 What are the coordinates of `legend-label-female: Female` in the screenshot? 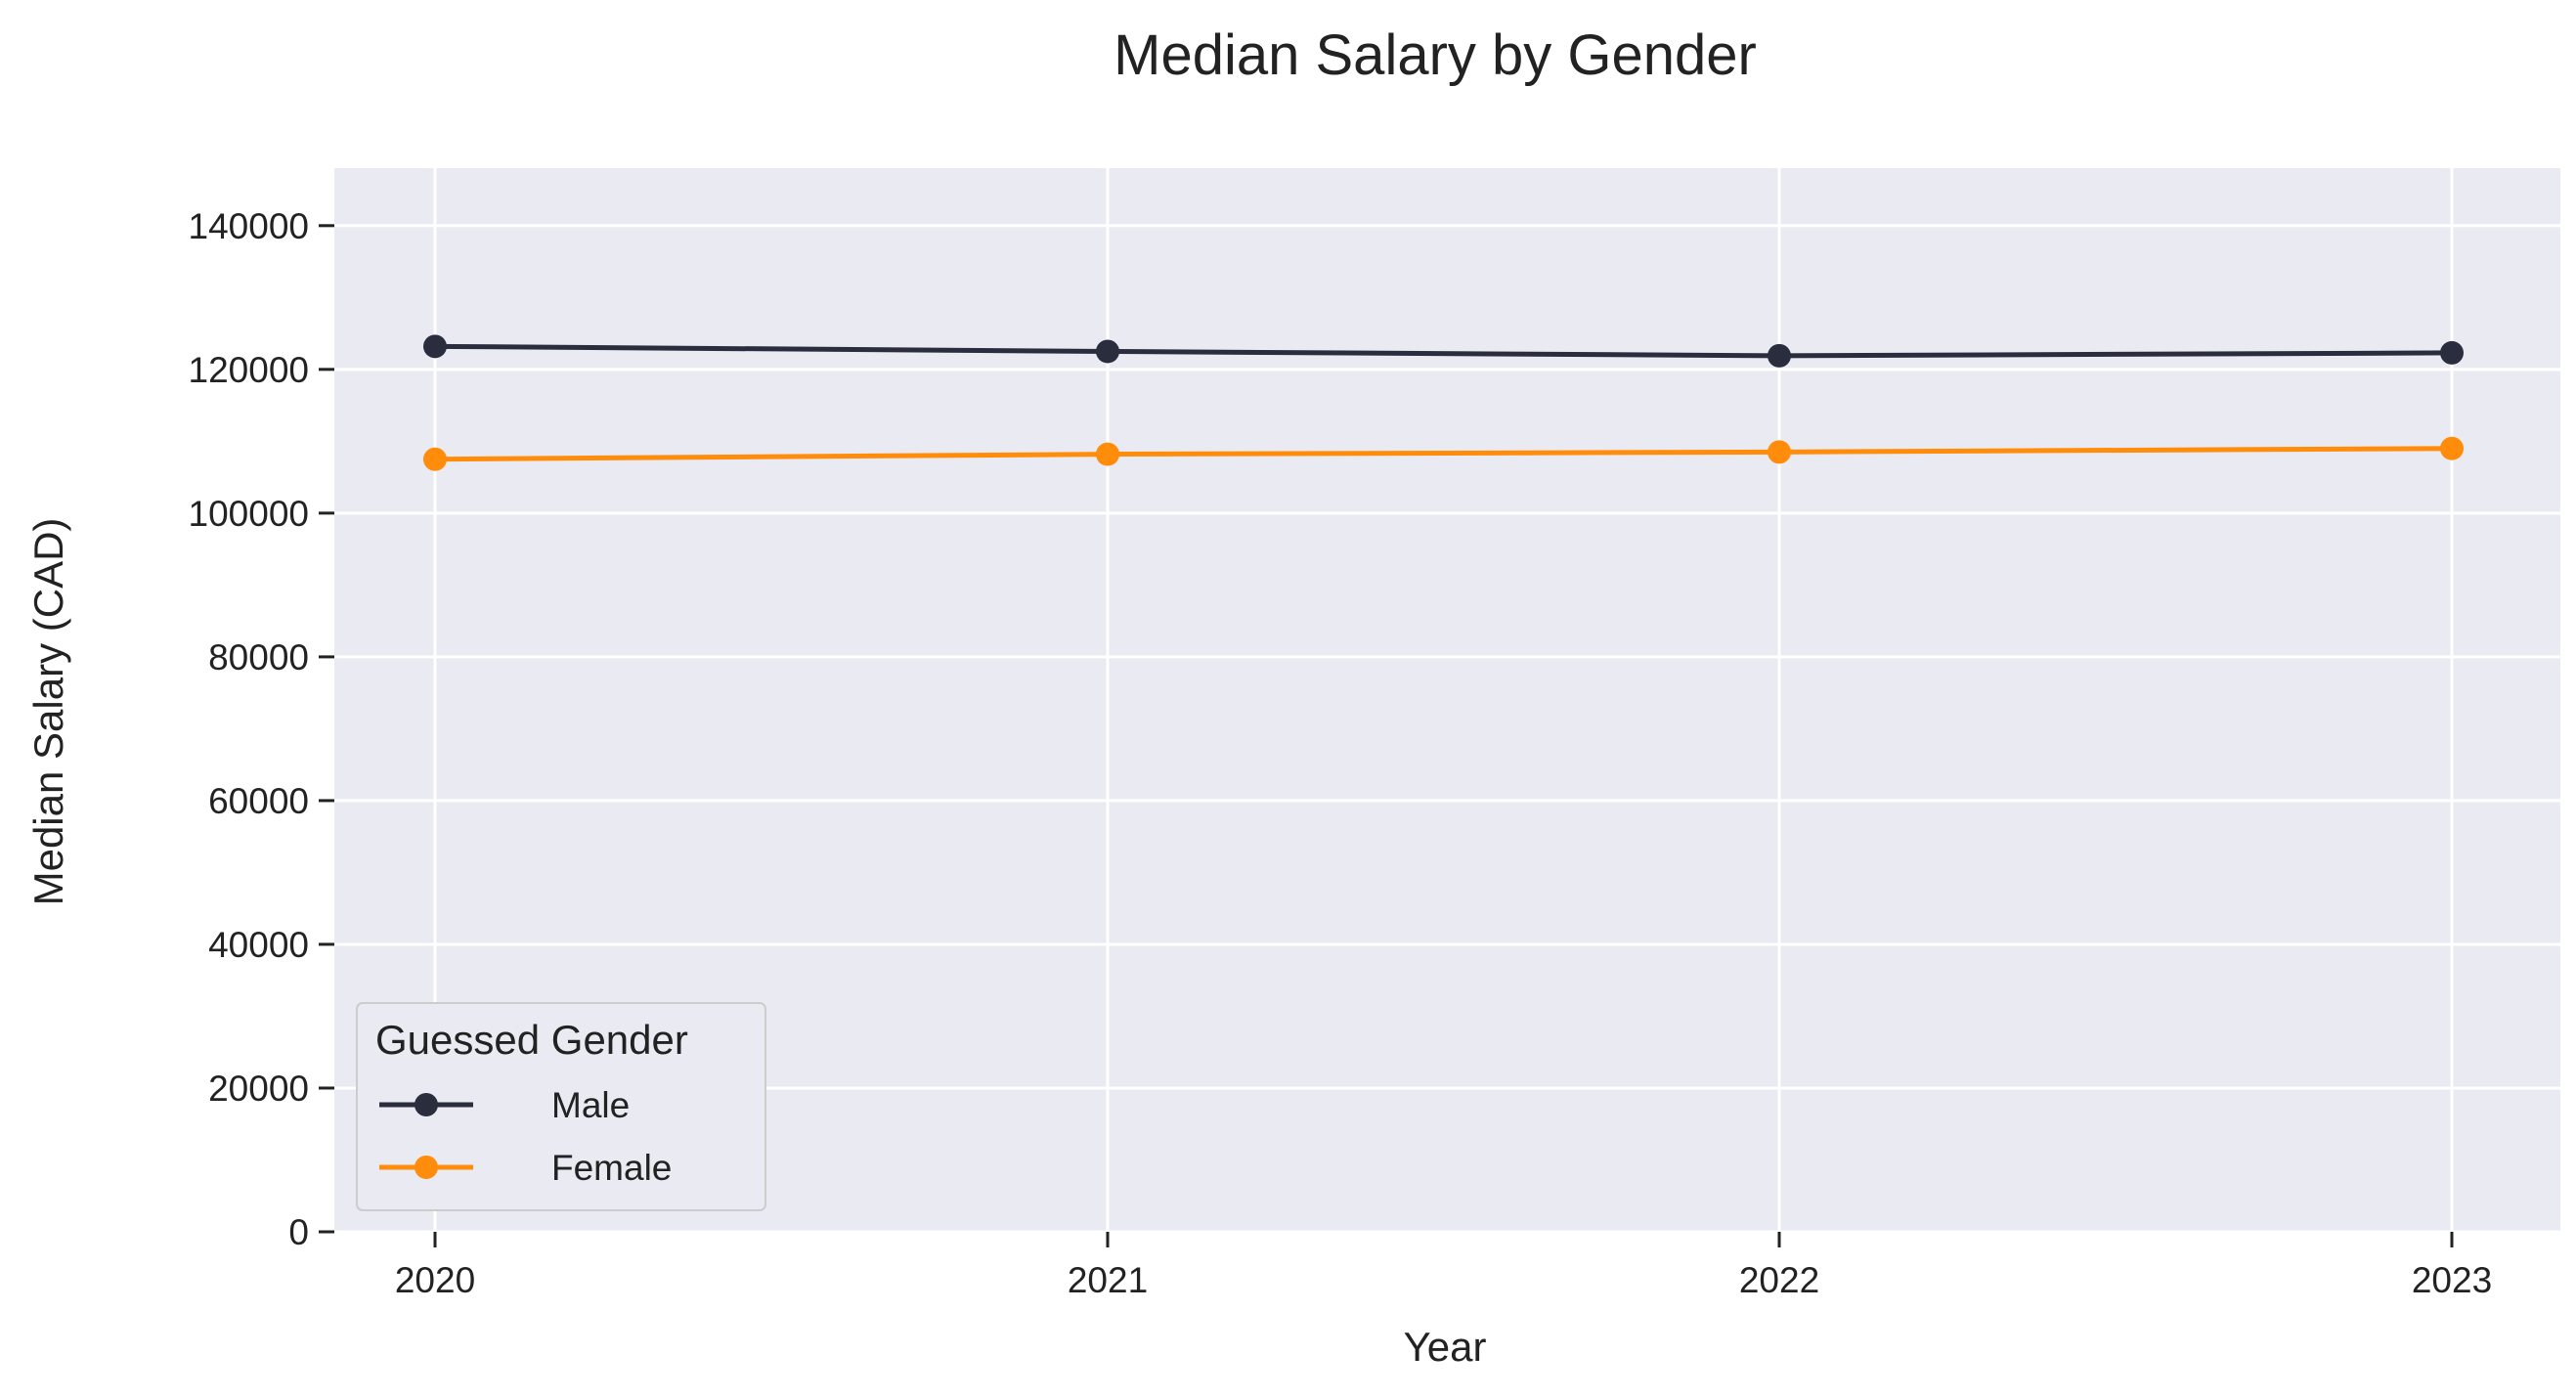 It's located at (611, 1168).